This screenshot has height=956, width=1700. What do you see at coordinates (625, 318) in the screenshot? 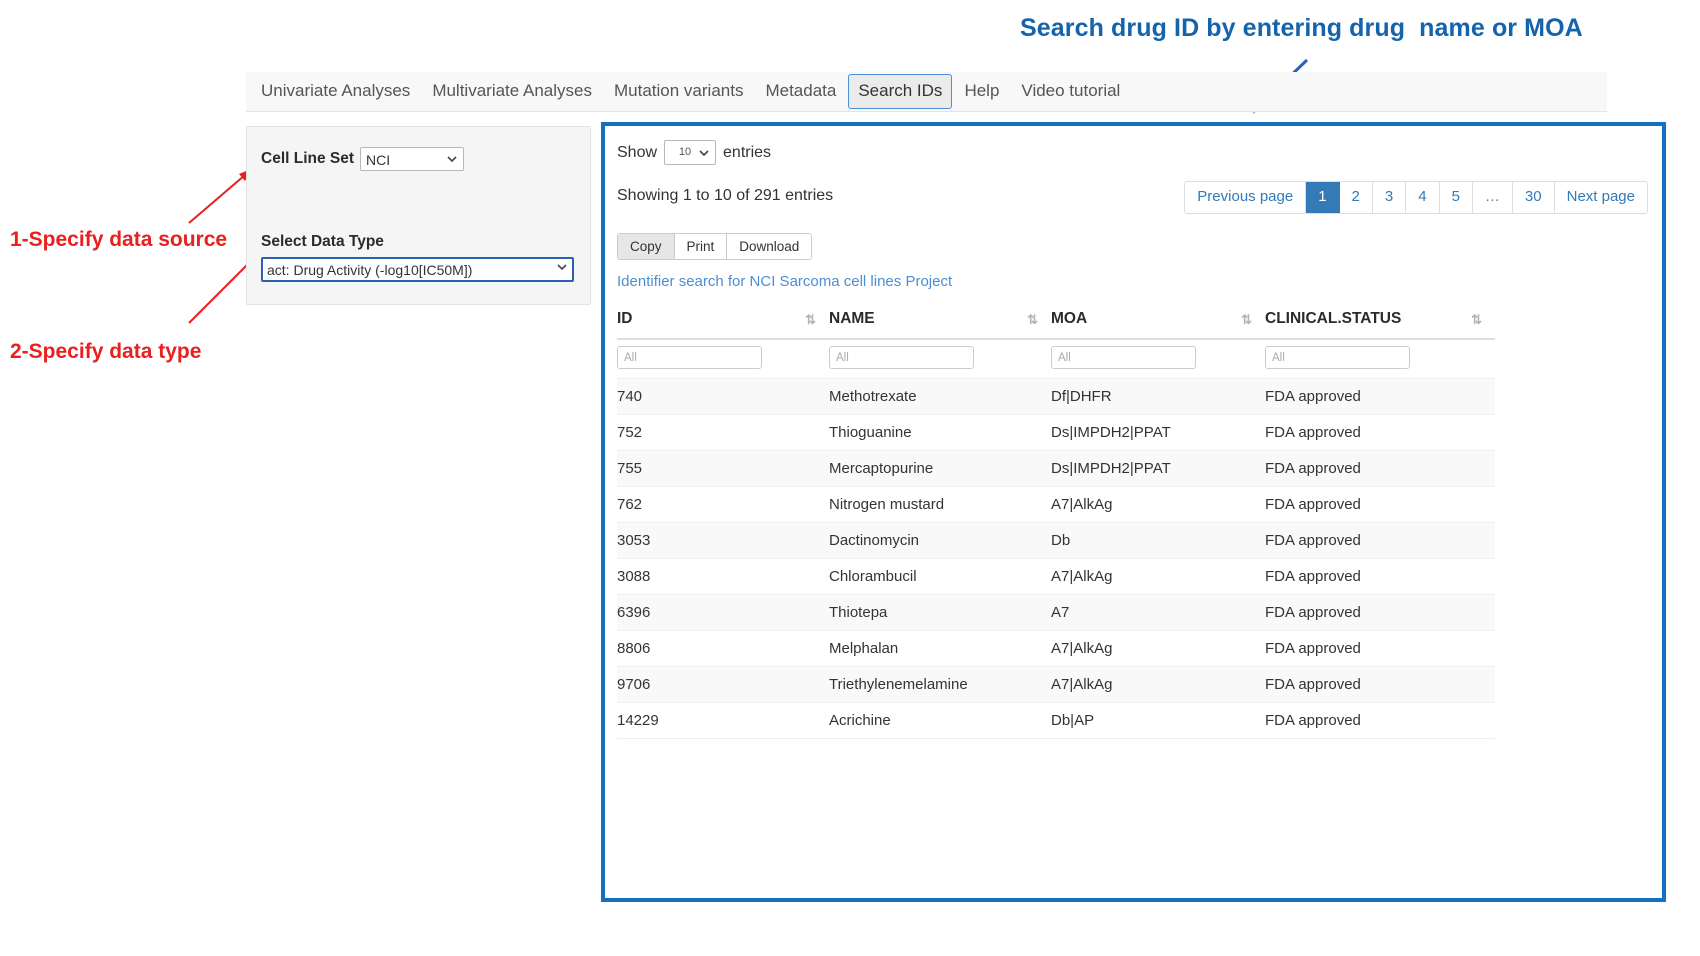
I see `column-header-id-label: ID` at bounding box center [625, 318].